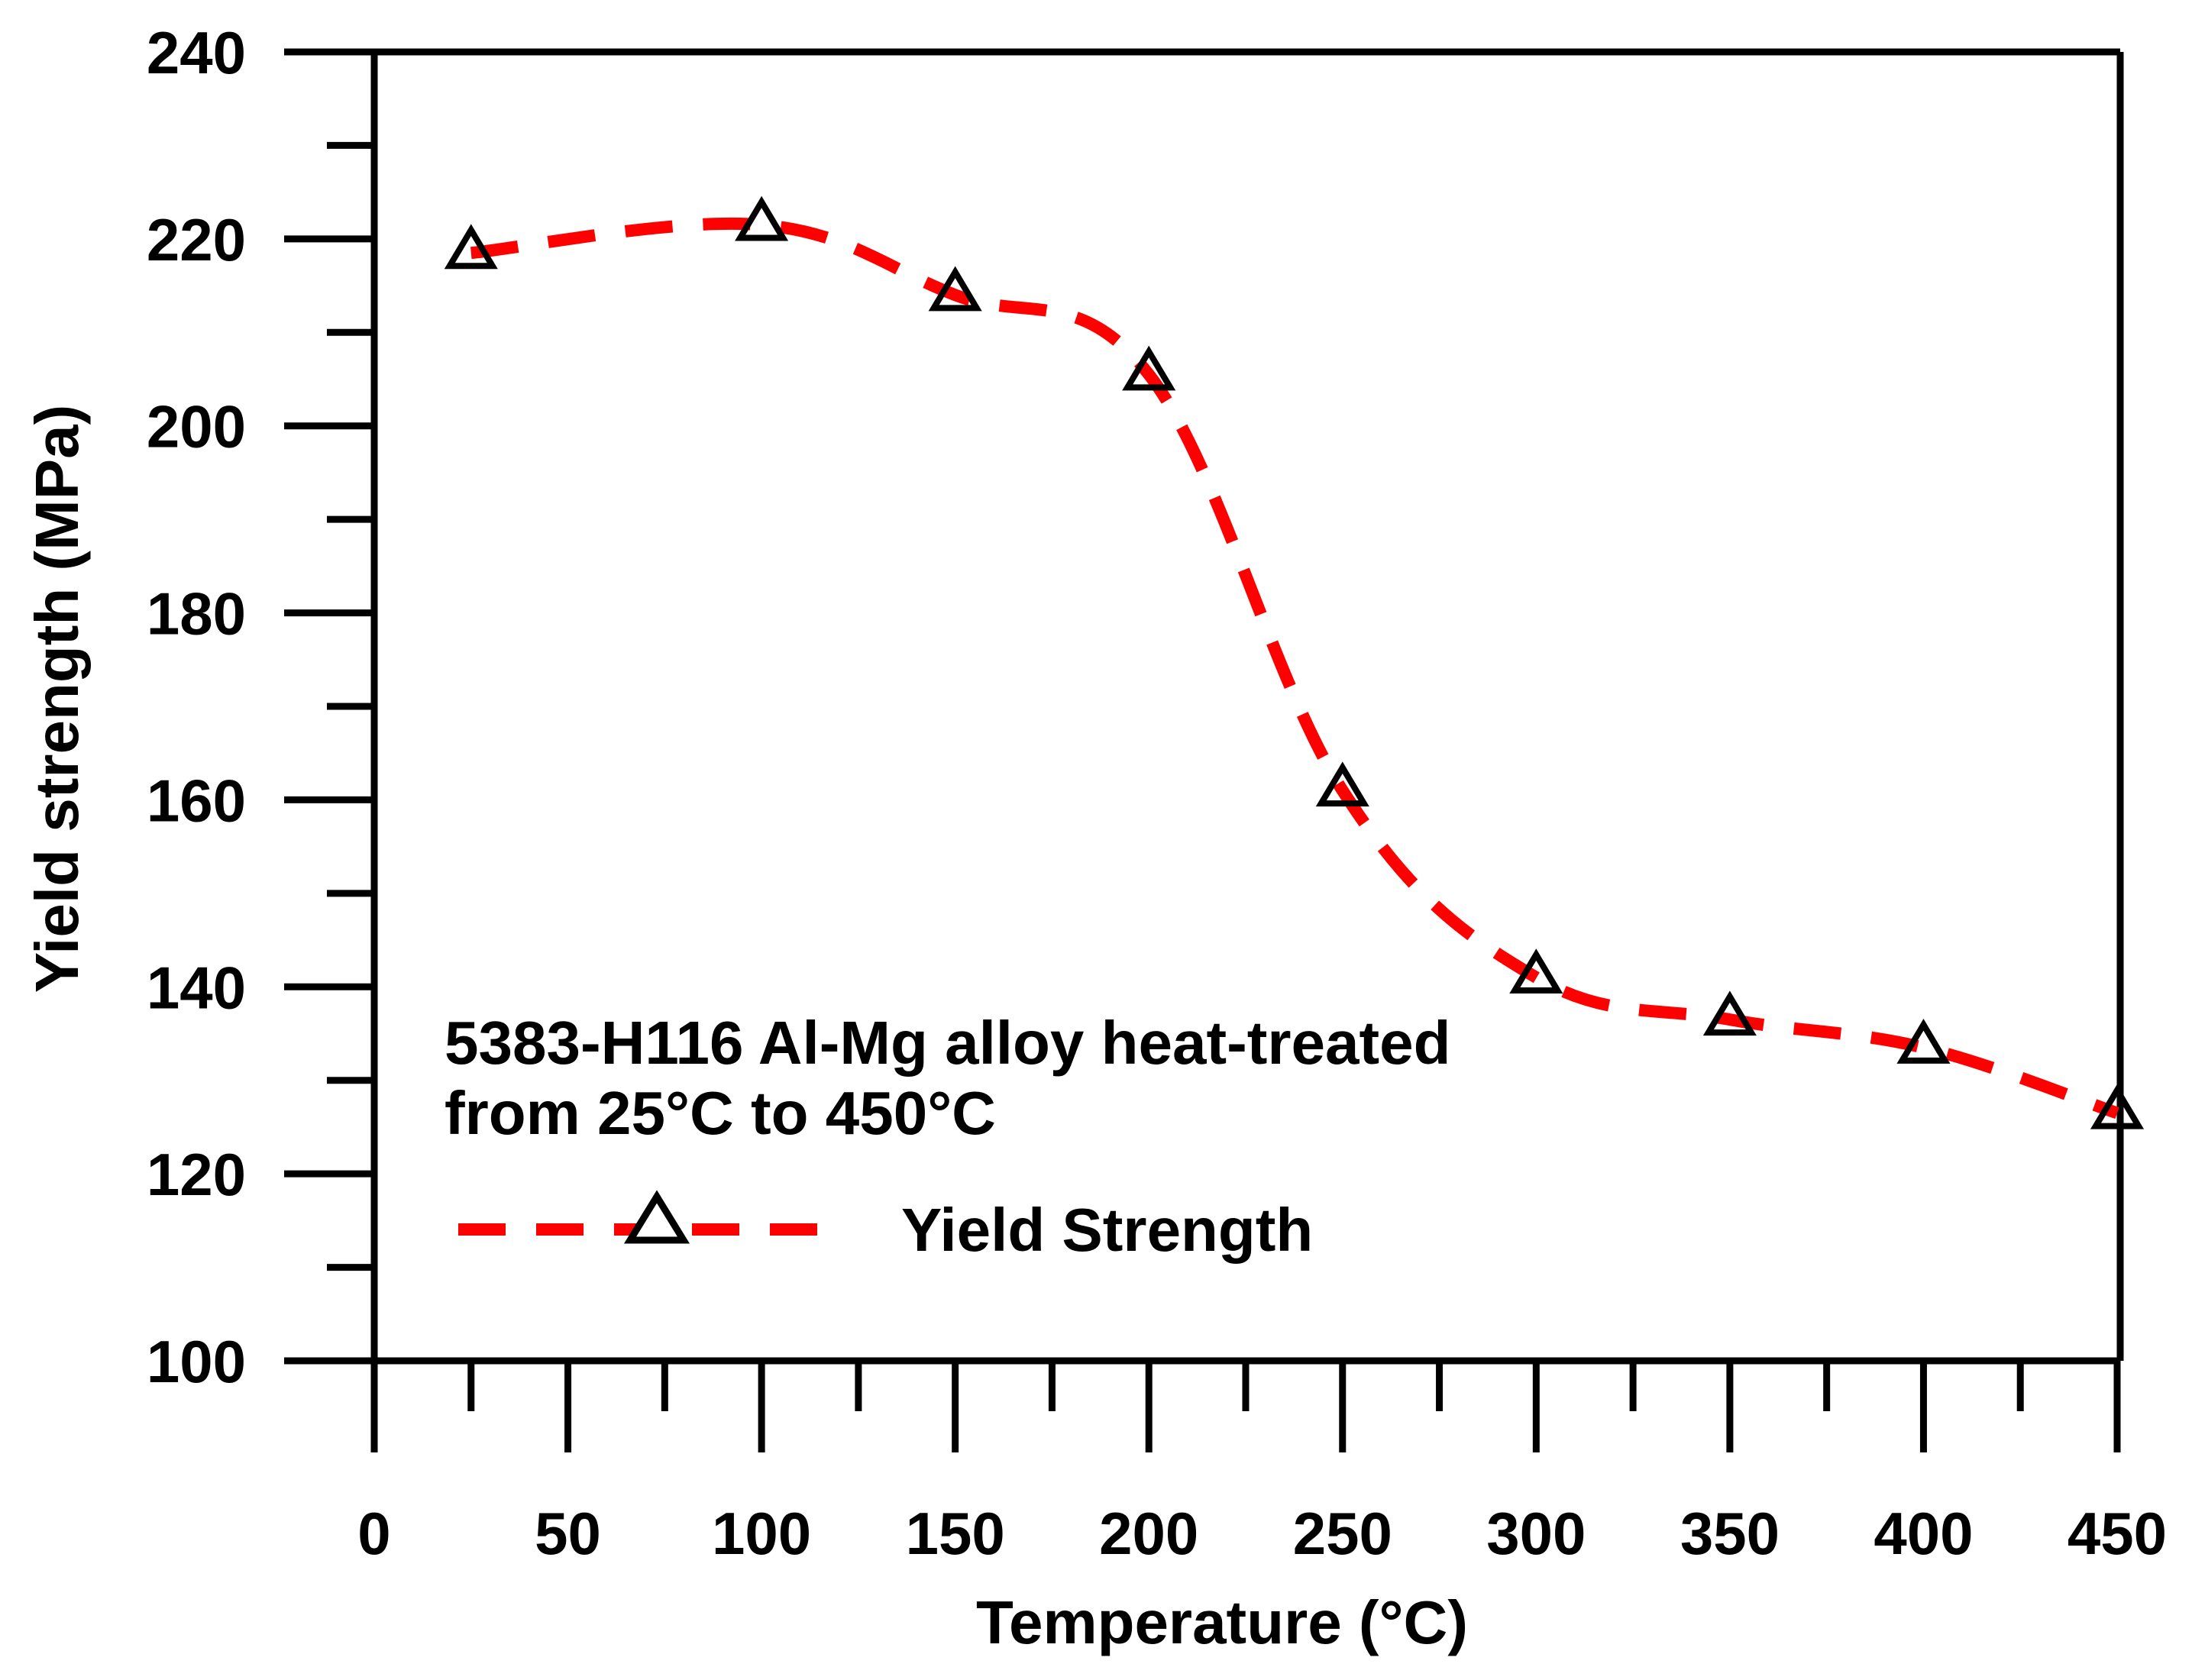 The width and height of the screenshot is (2192, 1680). Describe the element at coordinates (196, 427) in the screenshot. I see `y-tick-label: 200` at that location.